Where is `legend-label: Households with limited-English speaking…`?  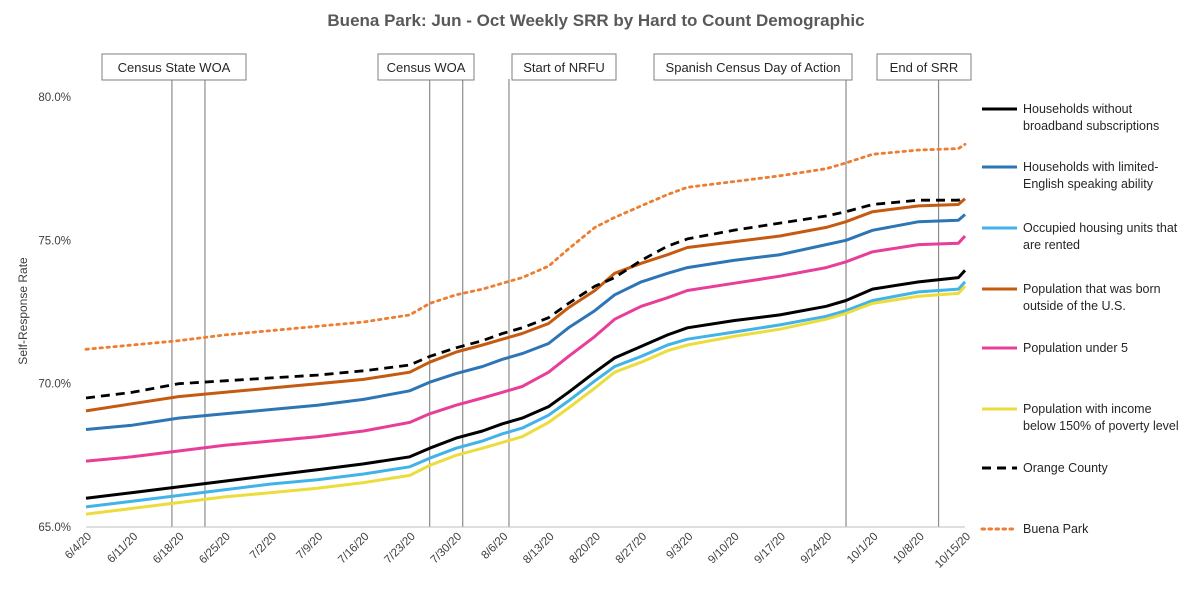
legend-label: Households with limited-English speaking… is located at coordinates (1090, 175).